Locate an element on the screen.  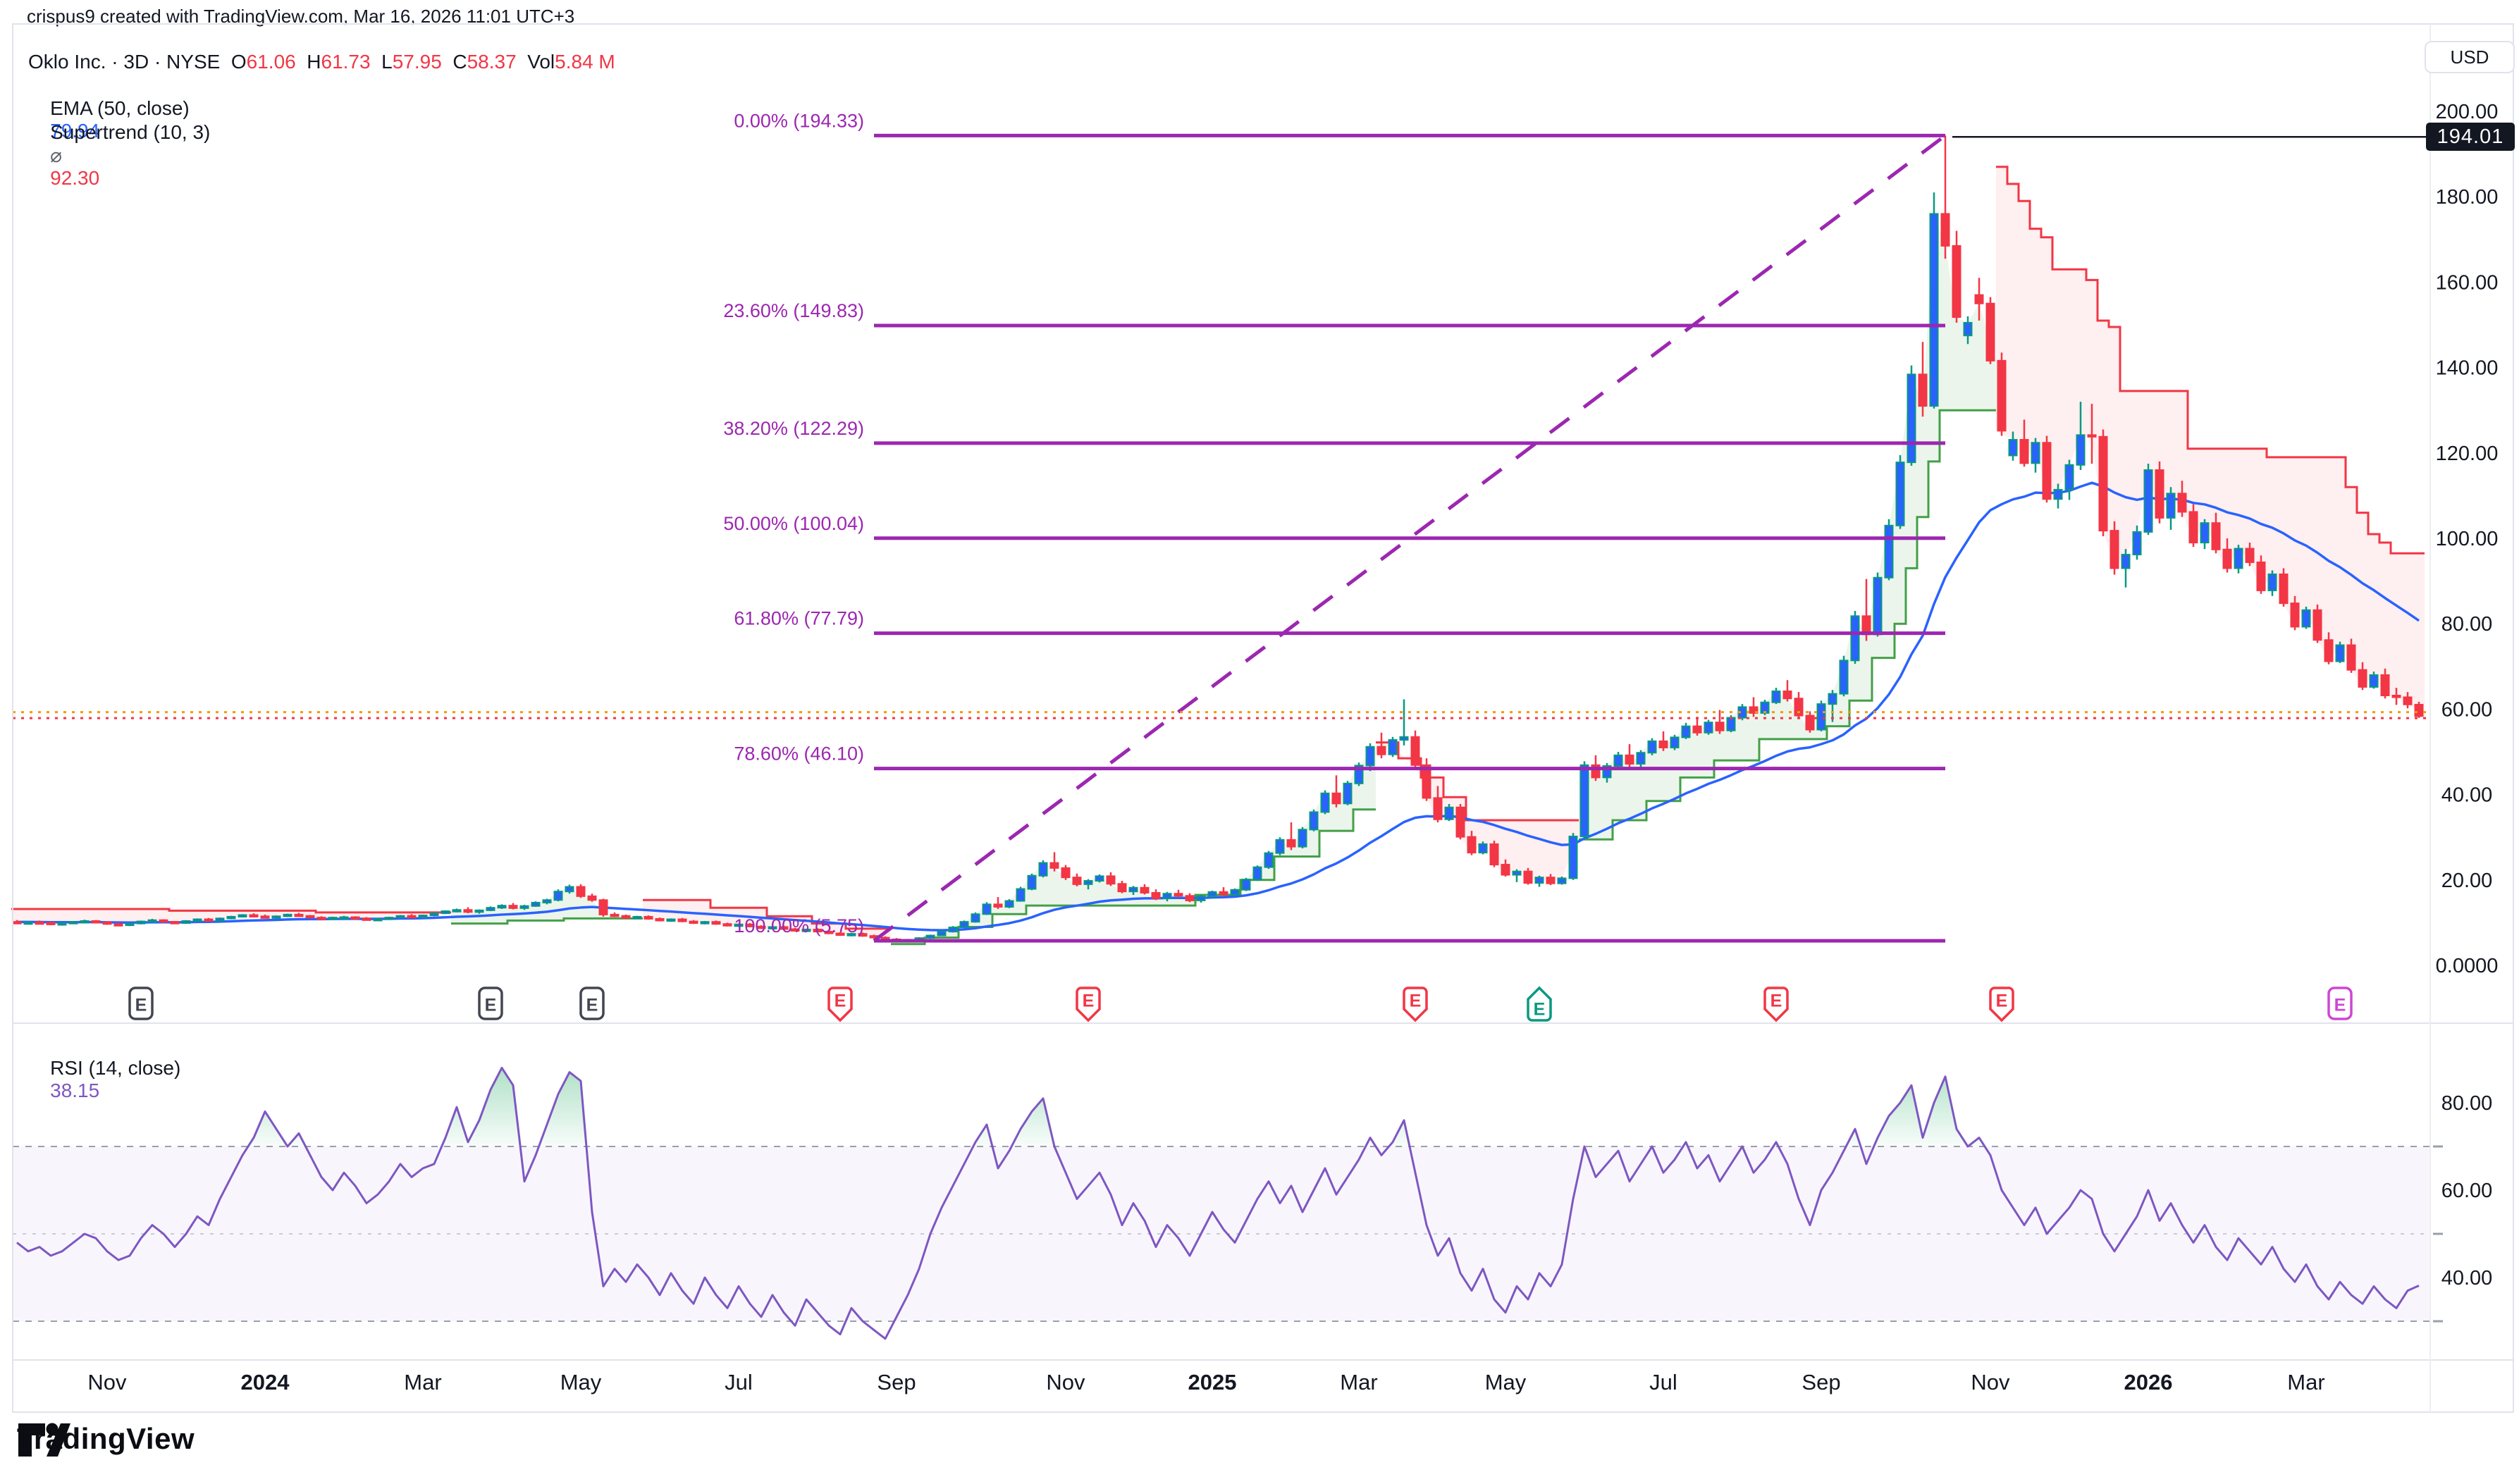
price-axis-tick: 180.00 is located at coordinates (2467, 197).